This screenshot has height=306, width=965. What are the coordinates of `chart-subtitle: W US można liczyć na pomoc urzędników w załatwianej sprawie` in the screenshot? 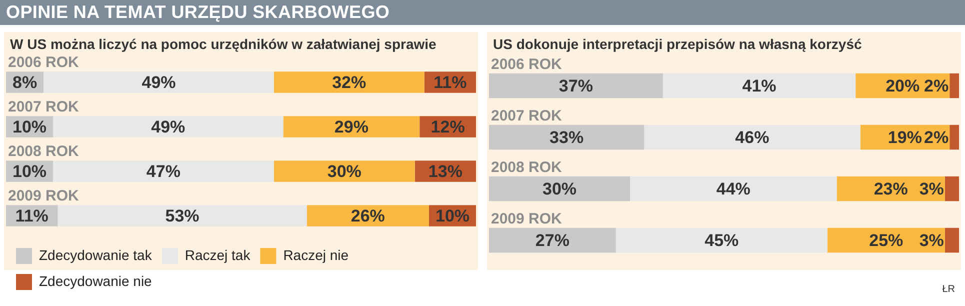 It's located at (223, 44).